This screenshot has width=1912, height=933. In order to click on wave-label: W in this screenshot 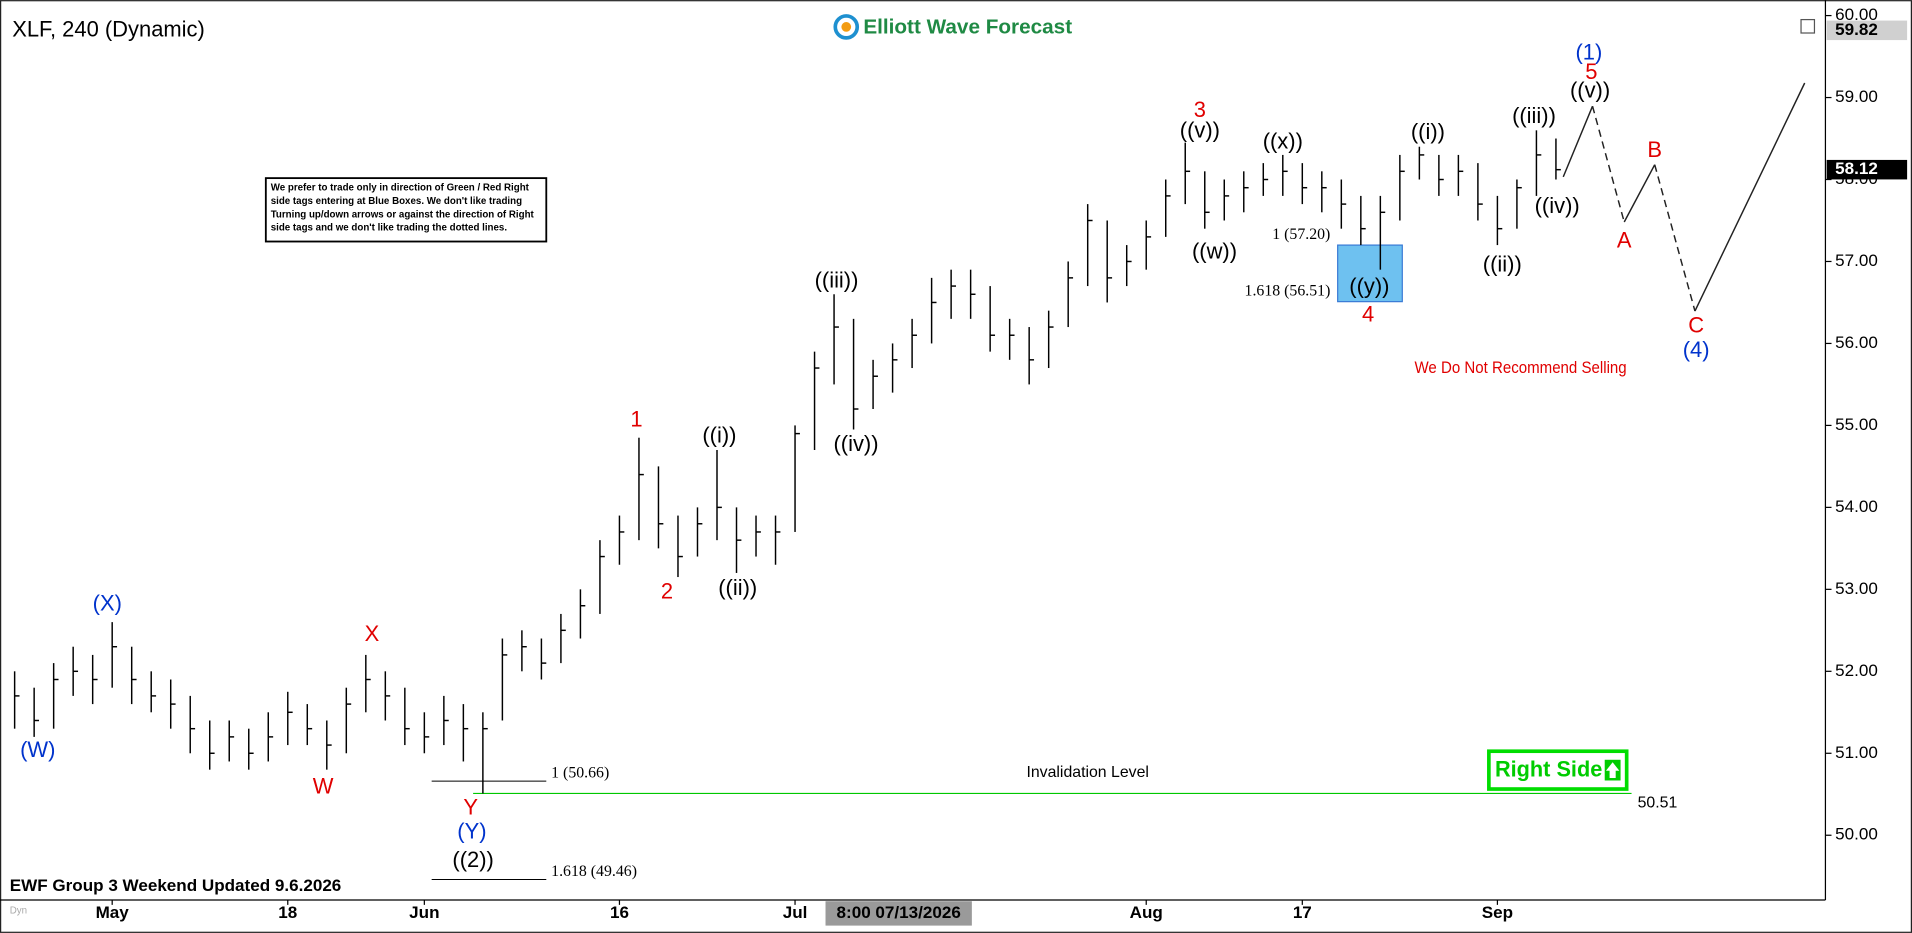, I will do `click(323, 786)`.